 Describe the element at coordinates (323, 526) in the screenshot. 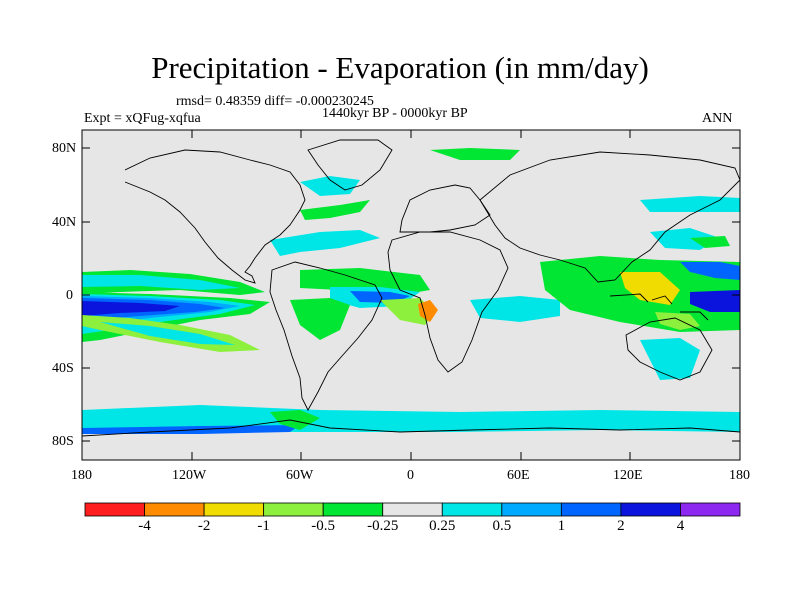

I see `colorbar-label: -0.5` at that location.